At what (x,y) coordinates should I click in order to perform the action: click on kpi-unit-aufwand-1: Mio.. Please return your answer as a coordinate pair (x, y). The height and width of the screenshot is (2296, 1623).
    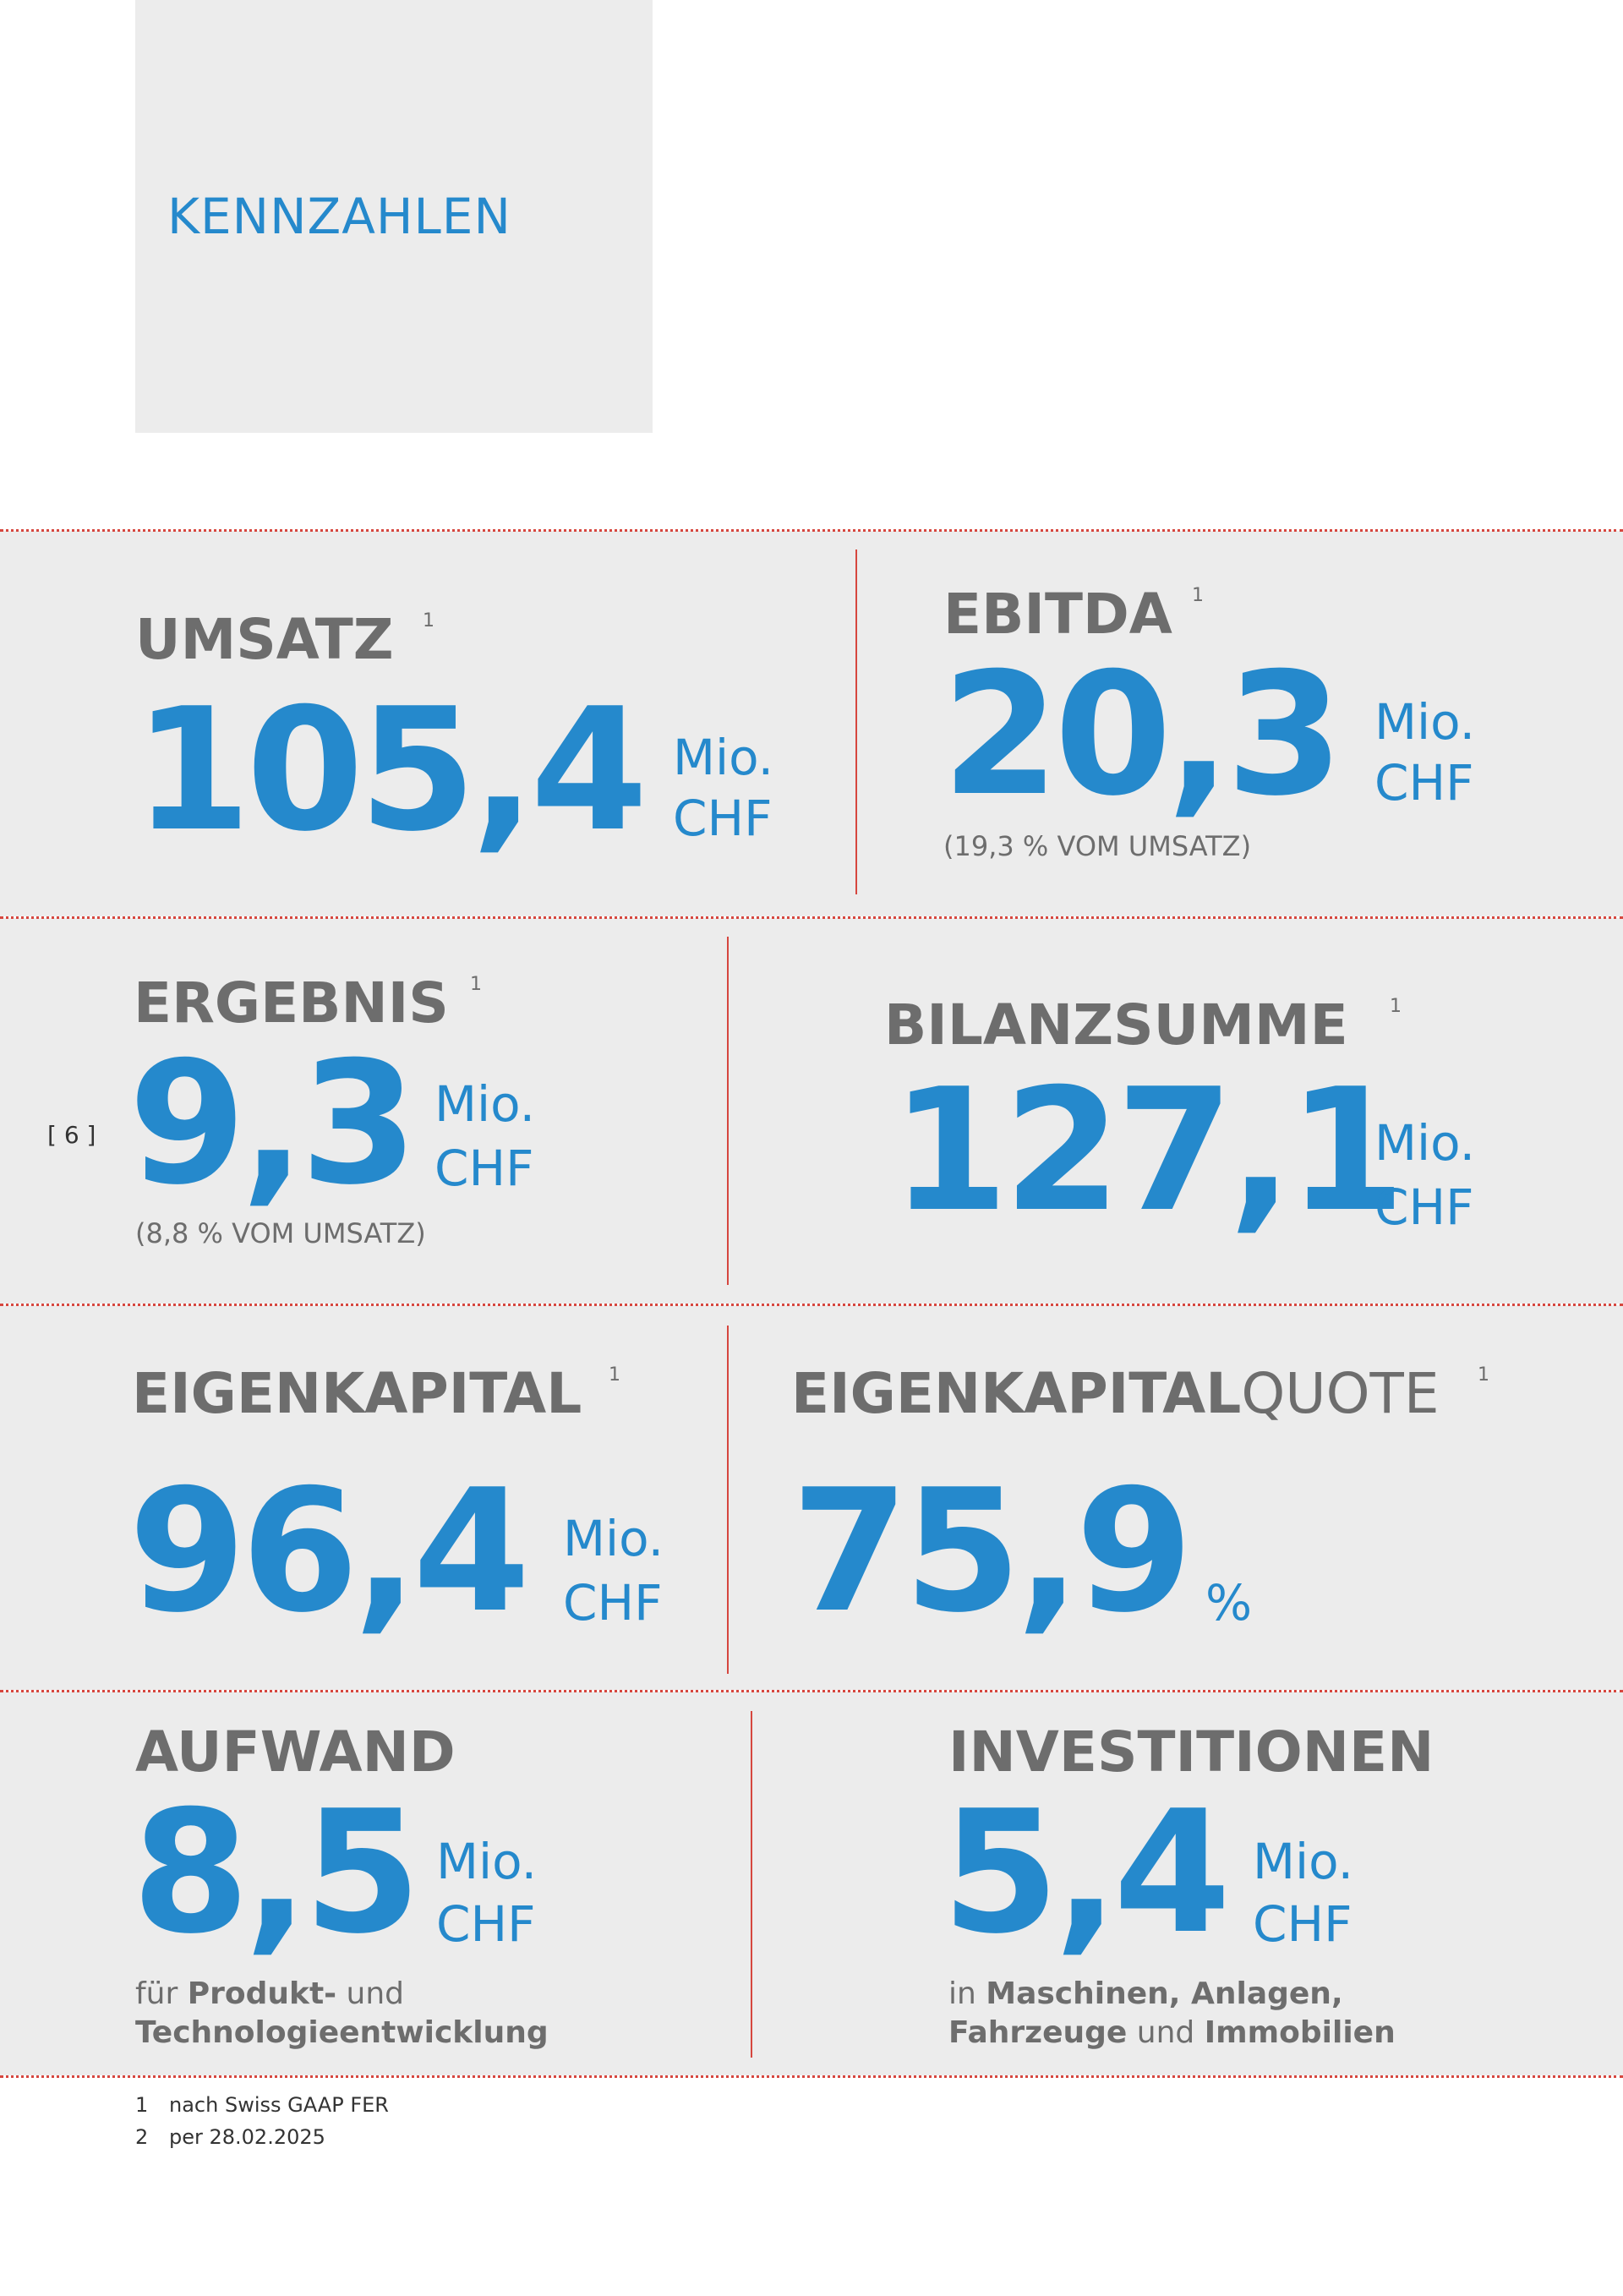
    Looking at the image, I should click on (487, 1861).